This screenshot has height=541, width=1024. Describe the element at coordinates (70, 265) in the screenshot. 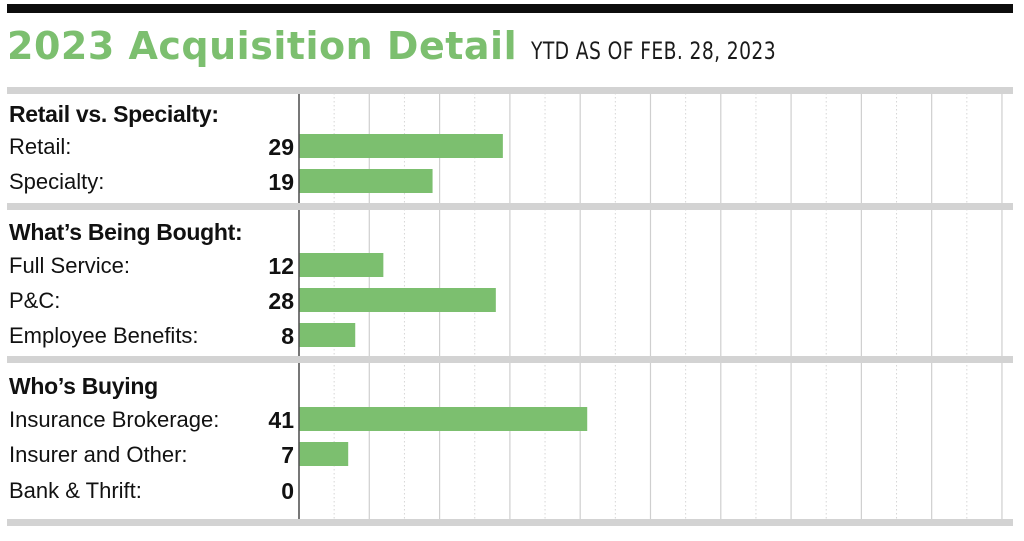

I see `category-label: Full Service:` at that location.